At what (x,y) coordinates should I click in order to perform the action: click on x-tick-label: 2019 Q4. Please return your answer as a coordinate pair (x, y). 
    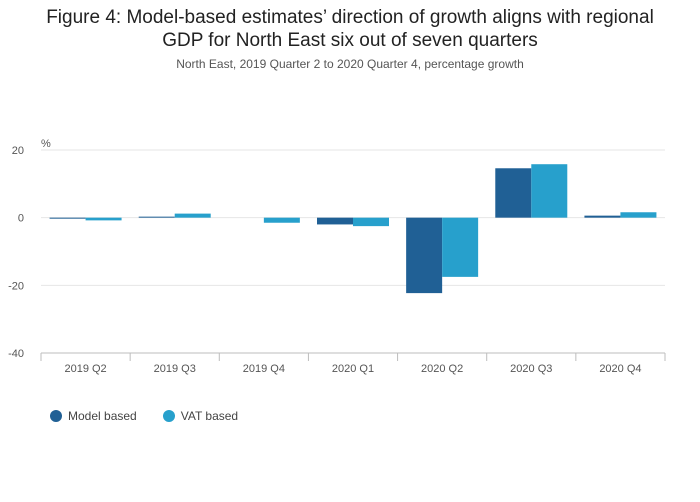
    Looking at the image, I should click on (264, 369).